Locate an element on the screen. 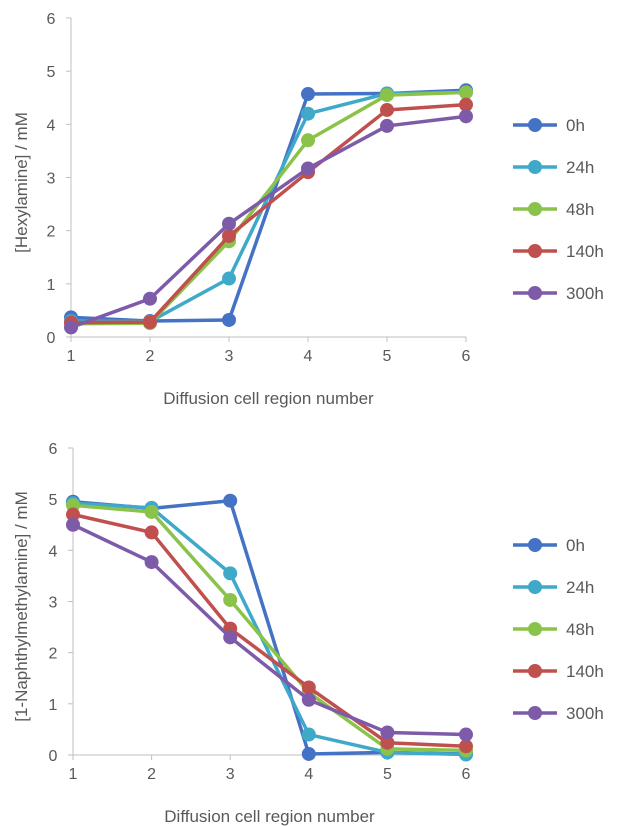 Image resolution: width=617 pixels, height=826 pixels. legend: 0h 24h 48h 140h 300h is located at coordinates (558, 209).